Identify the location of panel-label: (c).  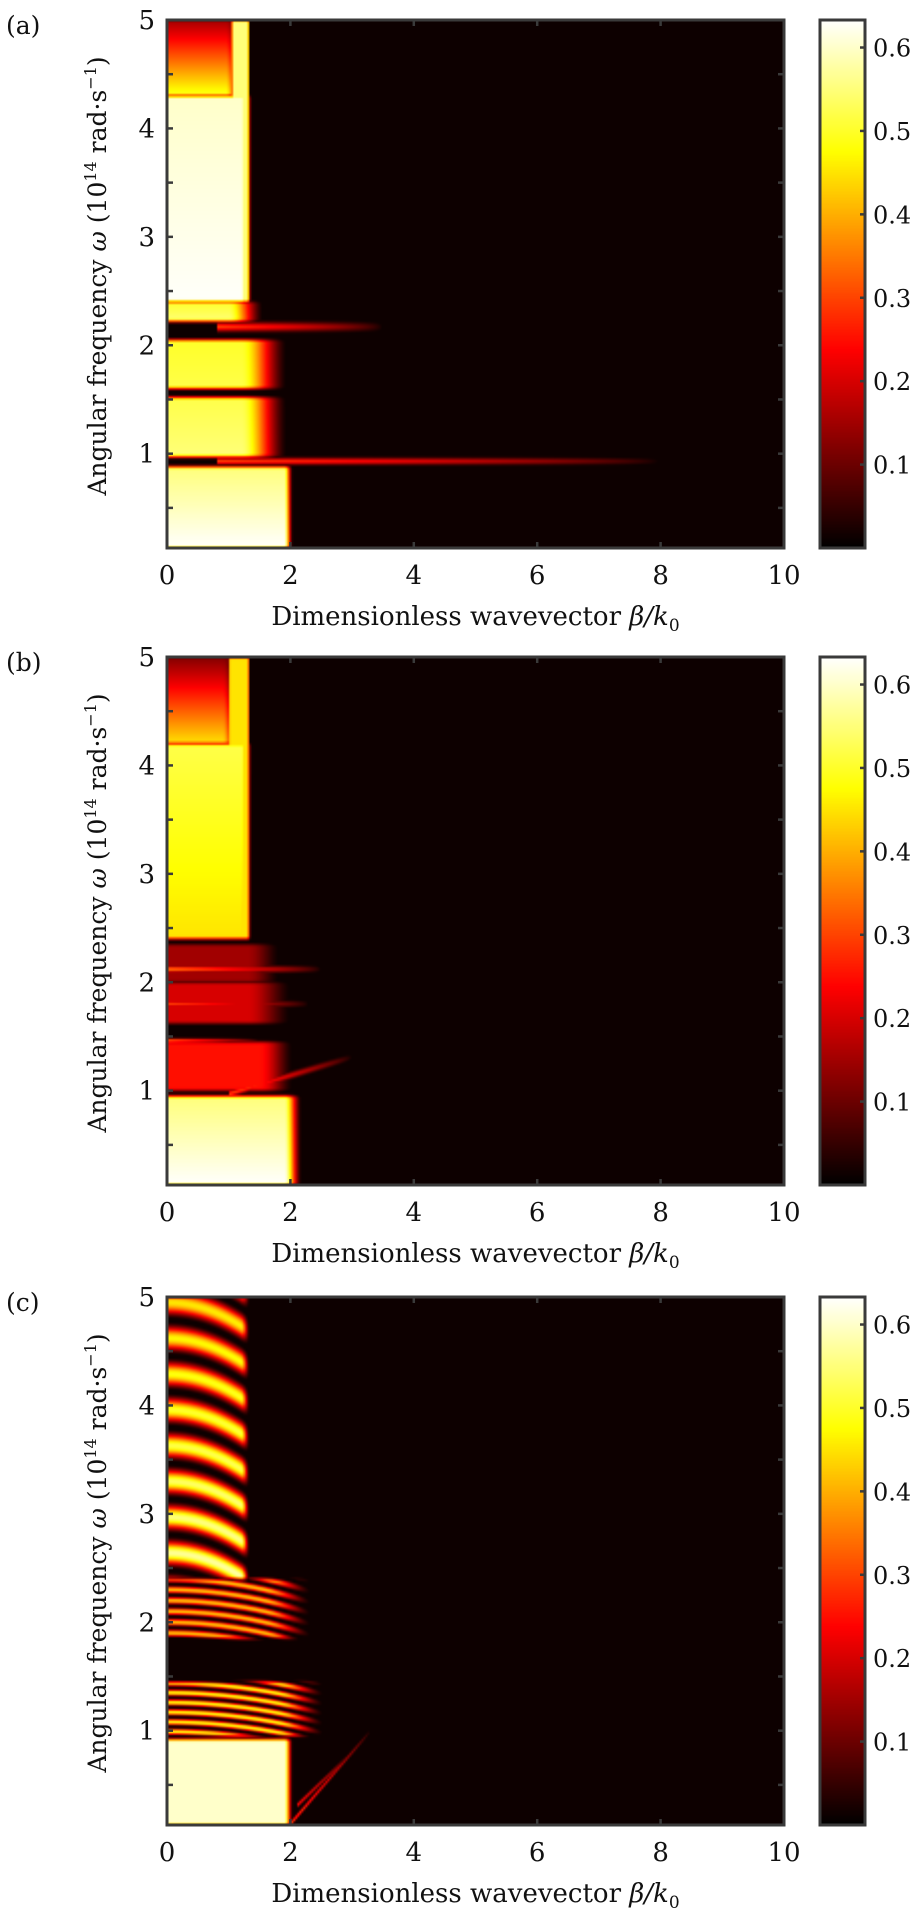
(23, 1302).